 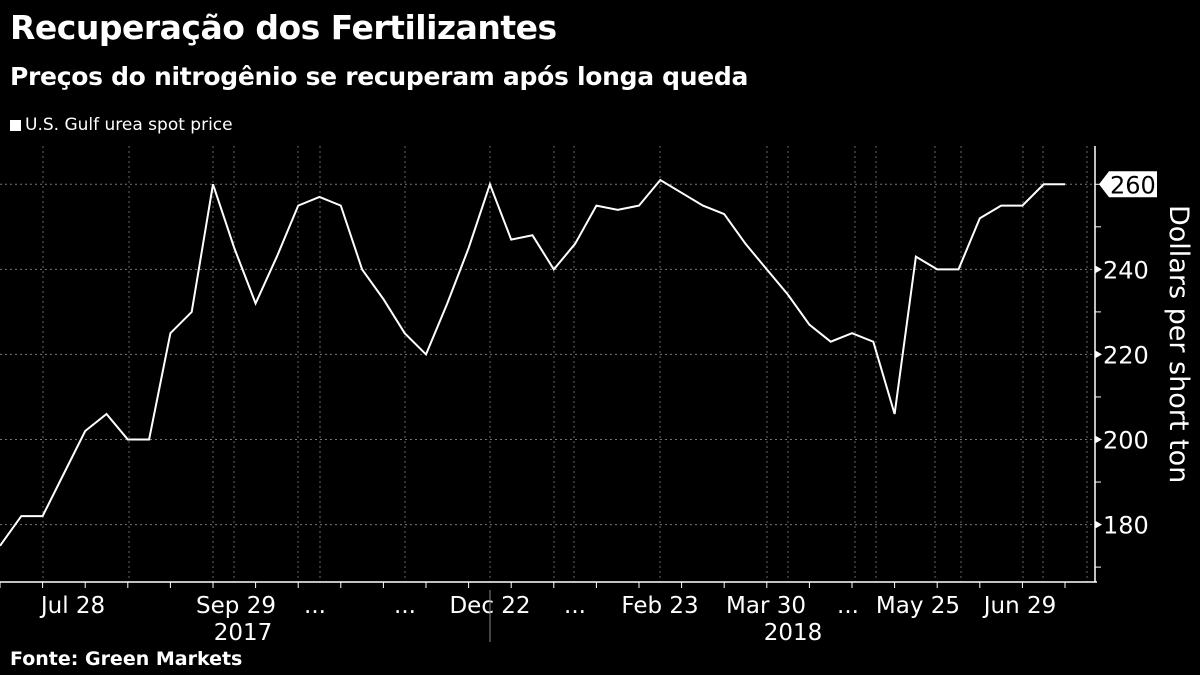 I want to click on legend: U.S. Gulf urea spot price, so click(x=121, y=125).